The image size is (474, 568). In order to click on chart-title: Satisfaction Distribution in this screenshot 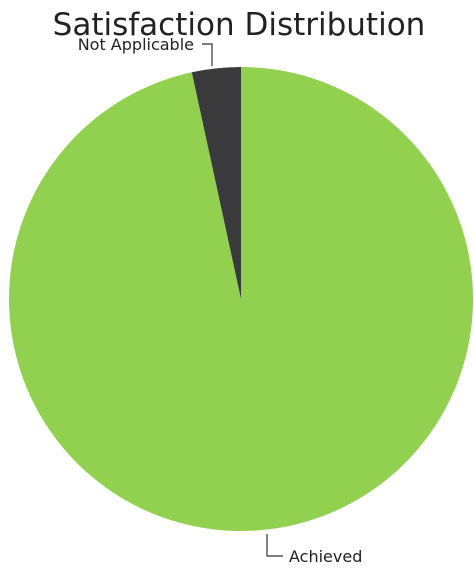, I will do `click(239, 25)`.